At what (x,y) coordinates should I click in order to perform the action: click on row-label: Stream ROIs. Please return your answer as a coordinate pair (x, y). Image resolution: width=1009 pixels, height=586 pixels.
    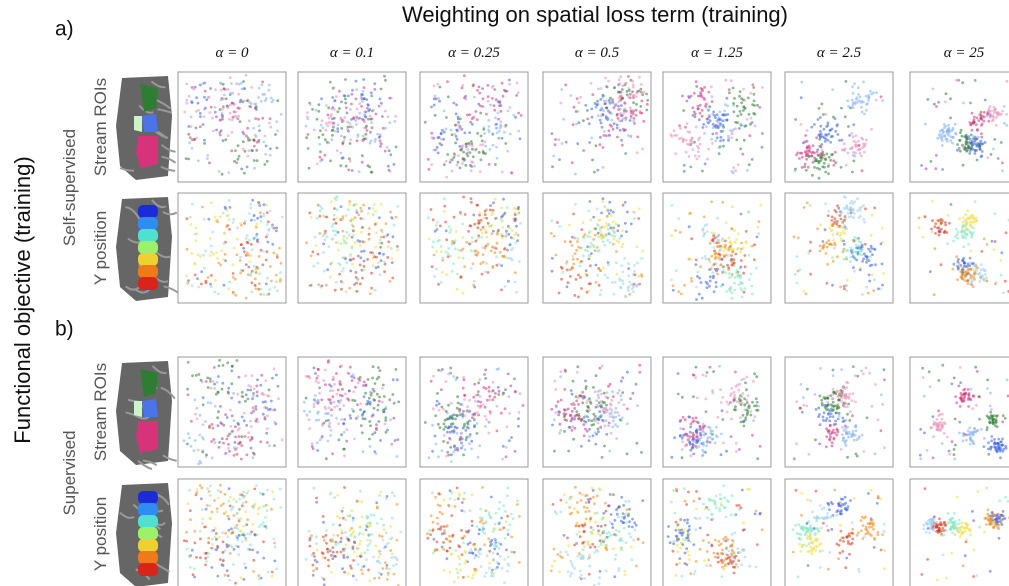
    Looking at the image, I should click on (100, 412).